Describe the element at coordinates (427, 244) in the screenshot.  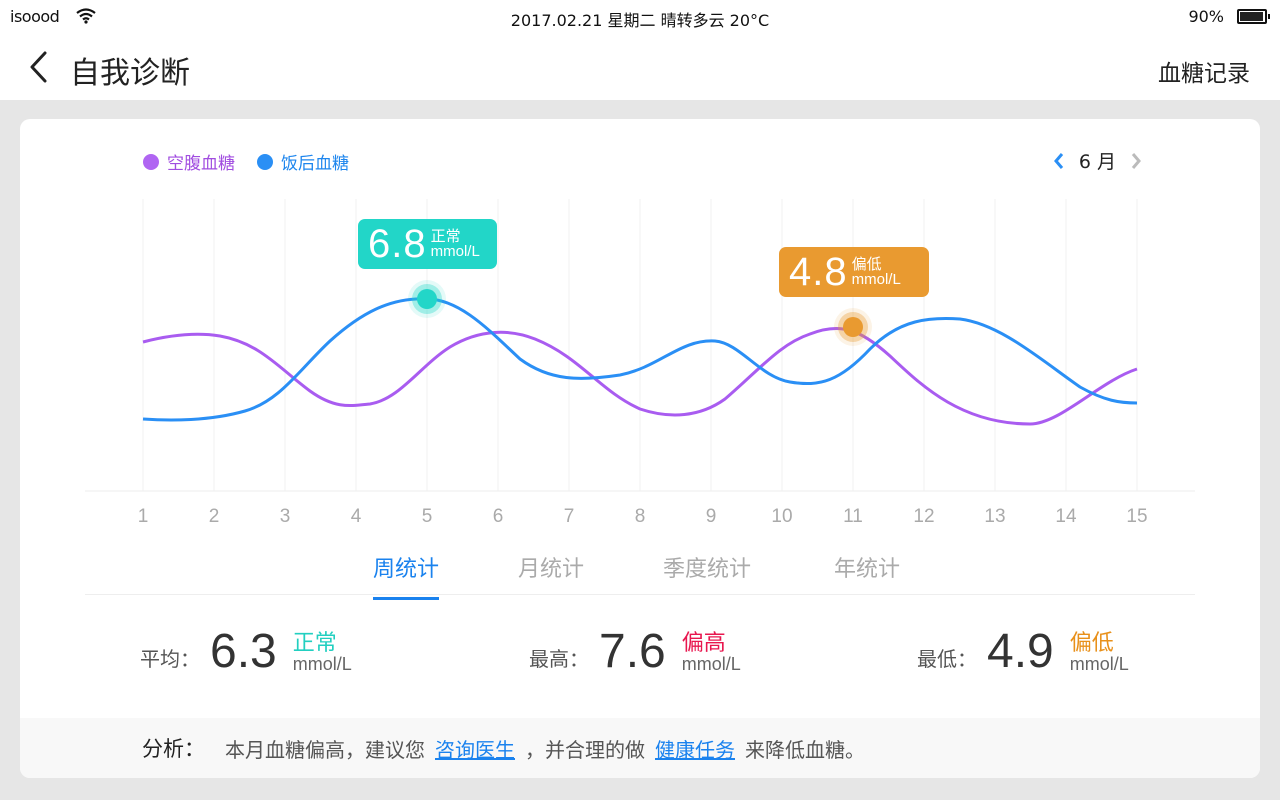
I see `tooltip-postmeal: 6.8 正常 mmol/L` at that location.